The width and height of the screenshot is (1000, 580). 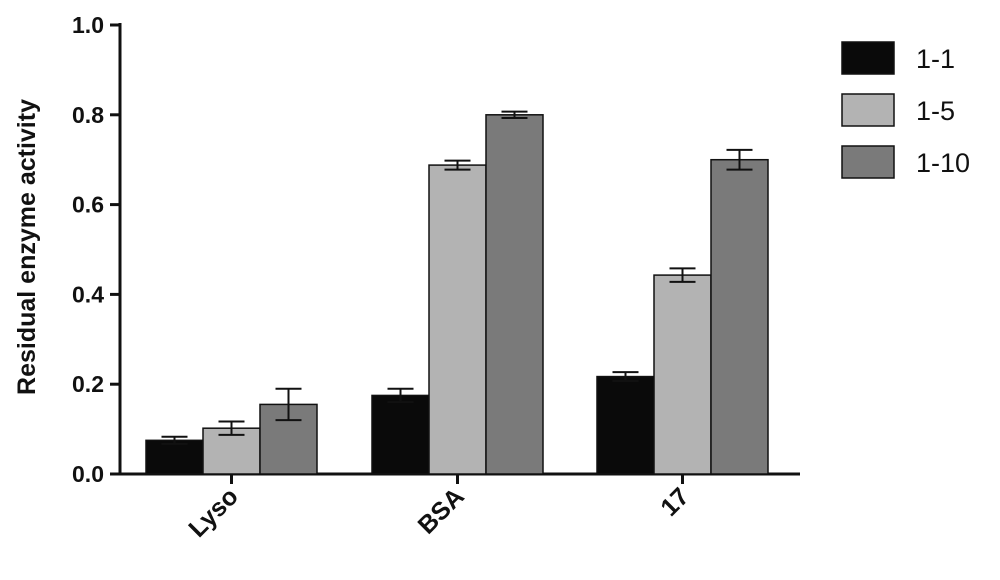 What do you see at coordinates (27, 247) in the screenshot?
I see `y-axis-label: Residual enzyme activity` at bounding box center [27, 247].